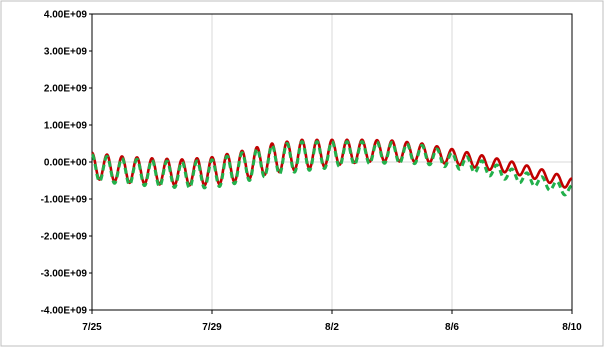 The width and height of the screenshot is (604, 352). Describe the element at coordinates (66, 126) in the screenshot. I see `y-tick-label: 1.00E+09` at that location.